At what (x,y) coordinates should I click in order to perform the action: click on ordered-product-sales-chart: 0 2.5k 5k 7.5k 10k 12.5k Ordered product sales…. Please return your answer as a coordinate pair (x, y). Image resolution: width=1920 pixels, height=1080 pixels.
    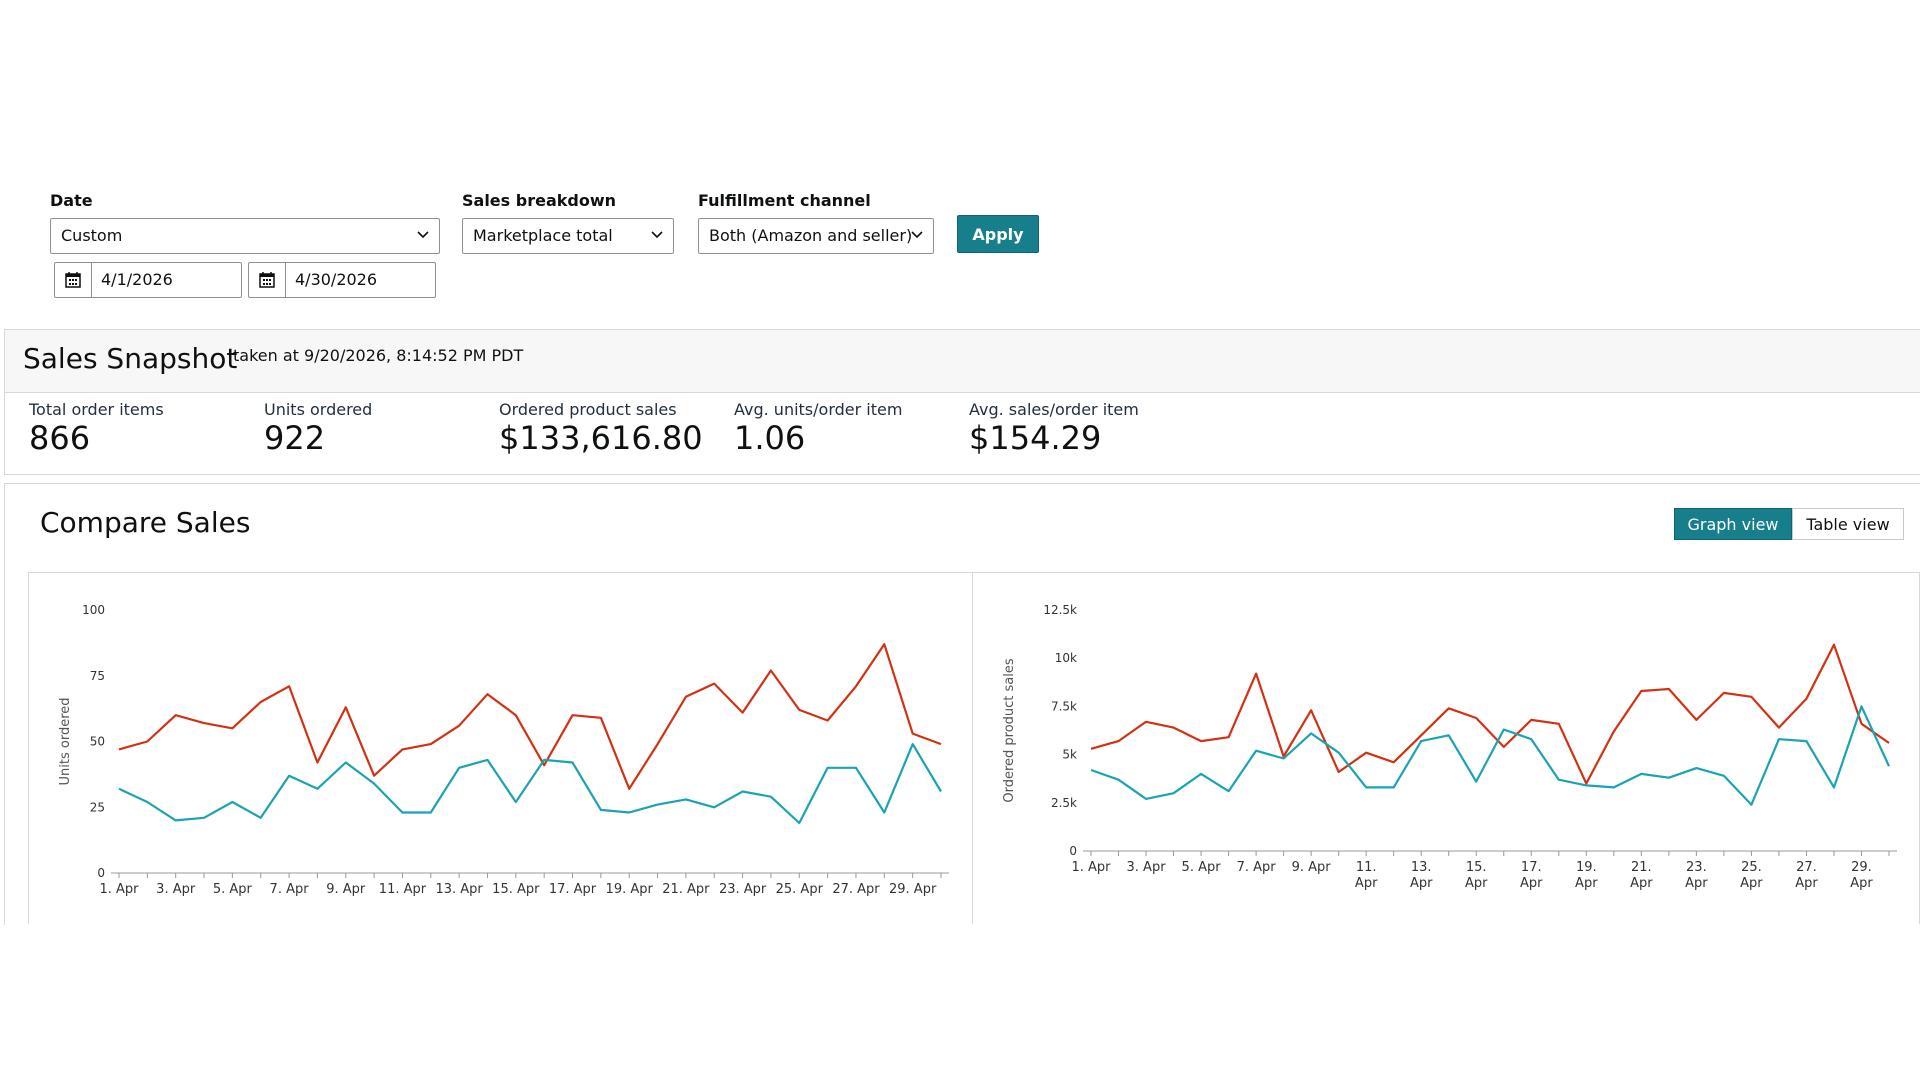
    Looking at the image, I should click on (1449, 747).